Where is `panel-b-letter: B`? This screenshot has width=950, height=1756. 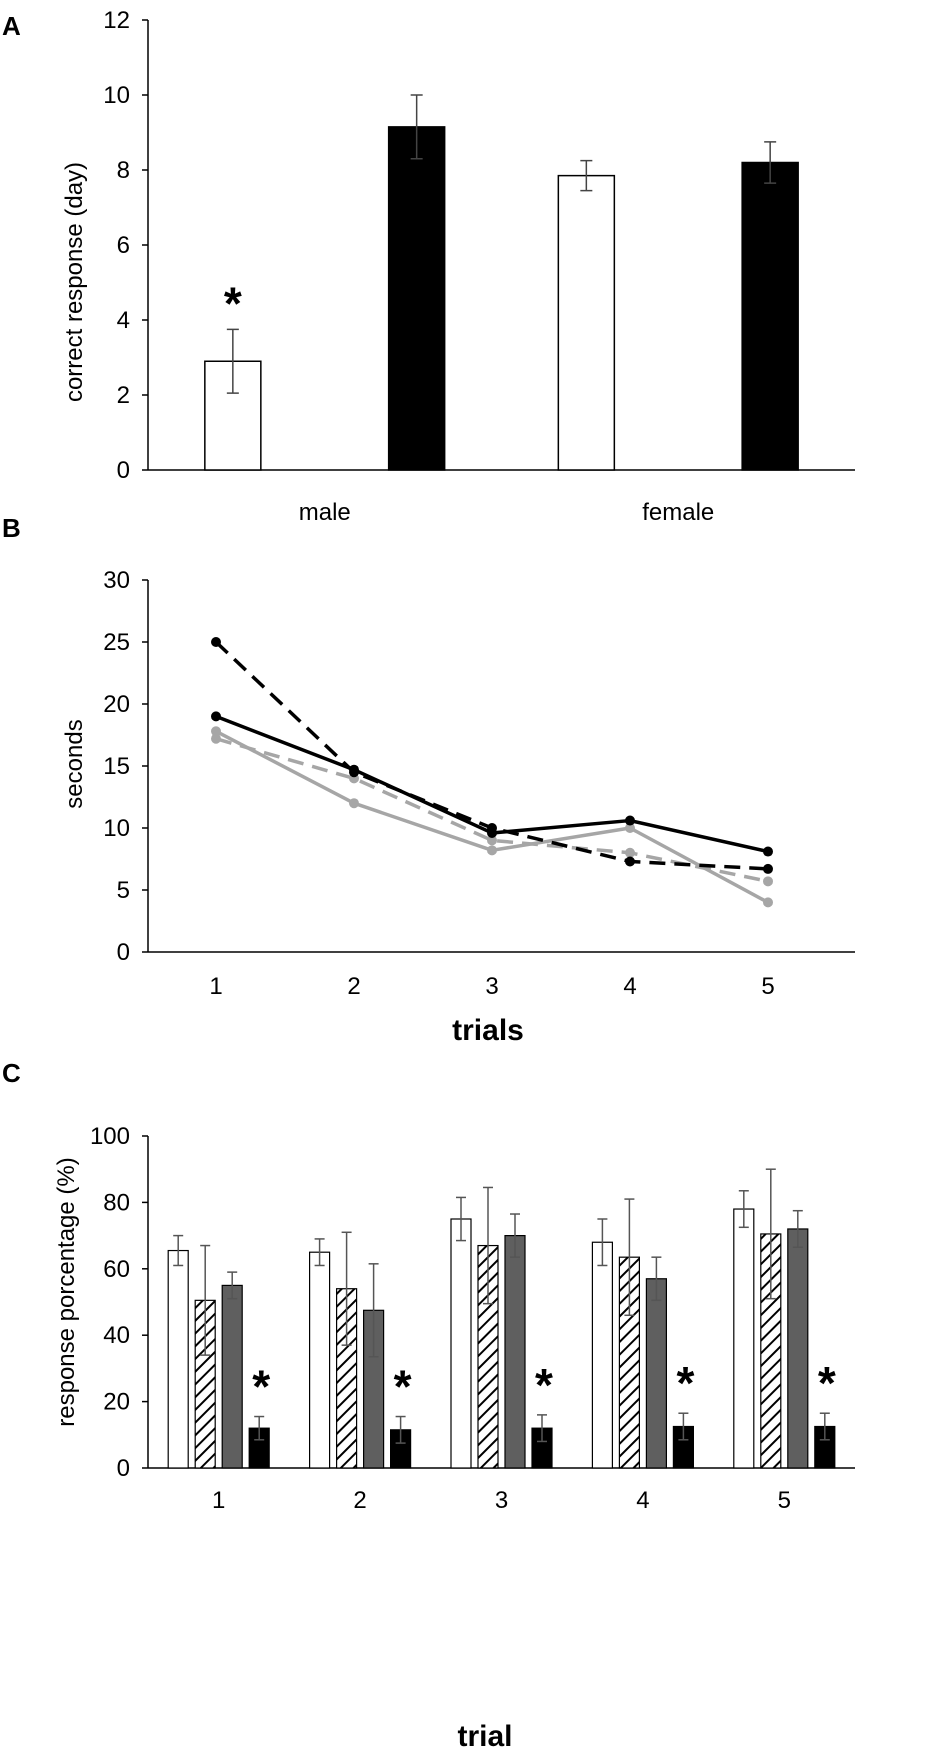
panel-b-letter: B is located at coordinates (11, 528).